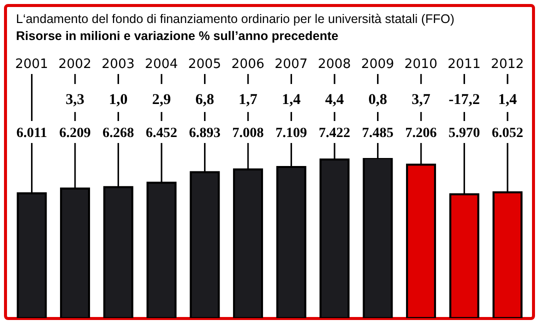 The width and height of the screenshot is (539, 322). What do you see at coordinates (235, 19) in the screenshot?
I see `chart-title: L‘andamento del fondo di finanziamento ordinario per le università statali (FFO)` at bounding box center [235, 19].